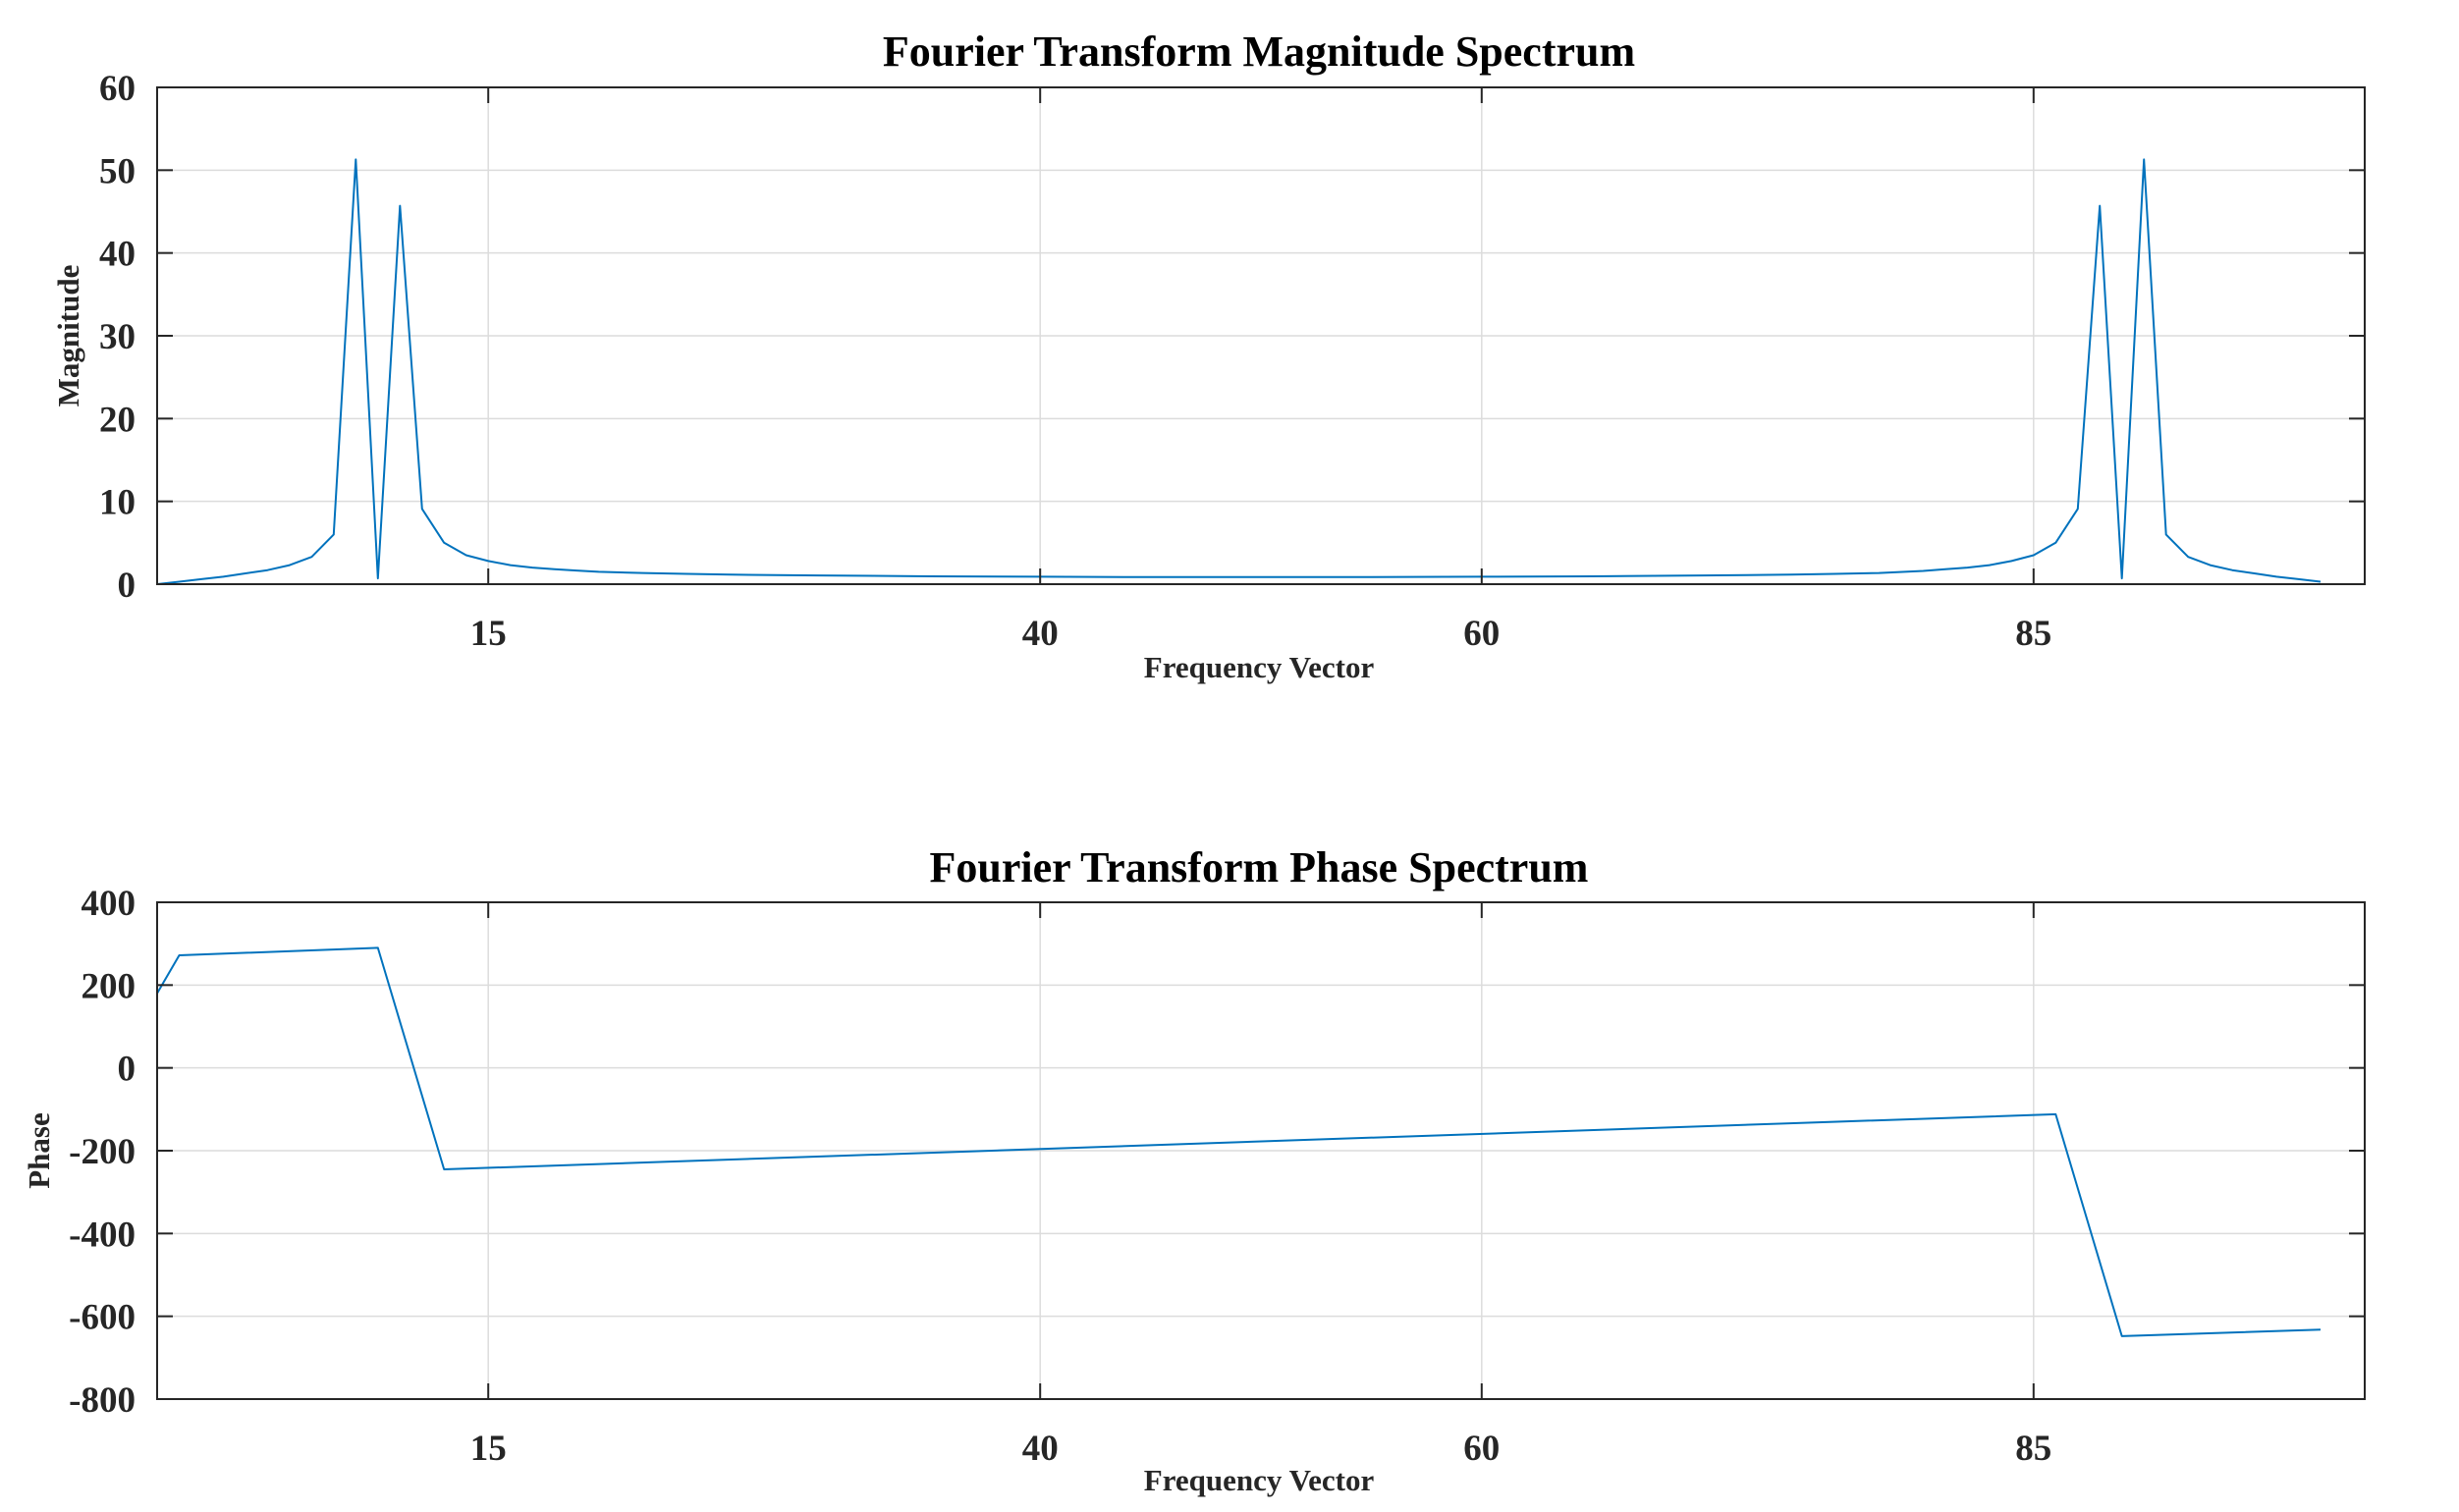 This screenshot has height=1512, width=2459. Describe the element at coordinates (1259, 867) in the screenshot. I see `chart-title: Fourier Transform Phase Spectrum` at that location.